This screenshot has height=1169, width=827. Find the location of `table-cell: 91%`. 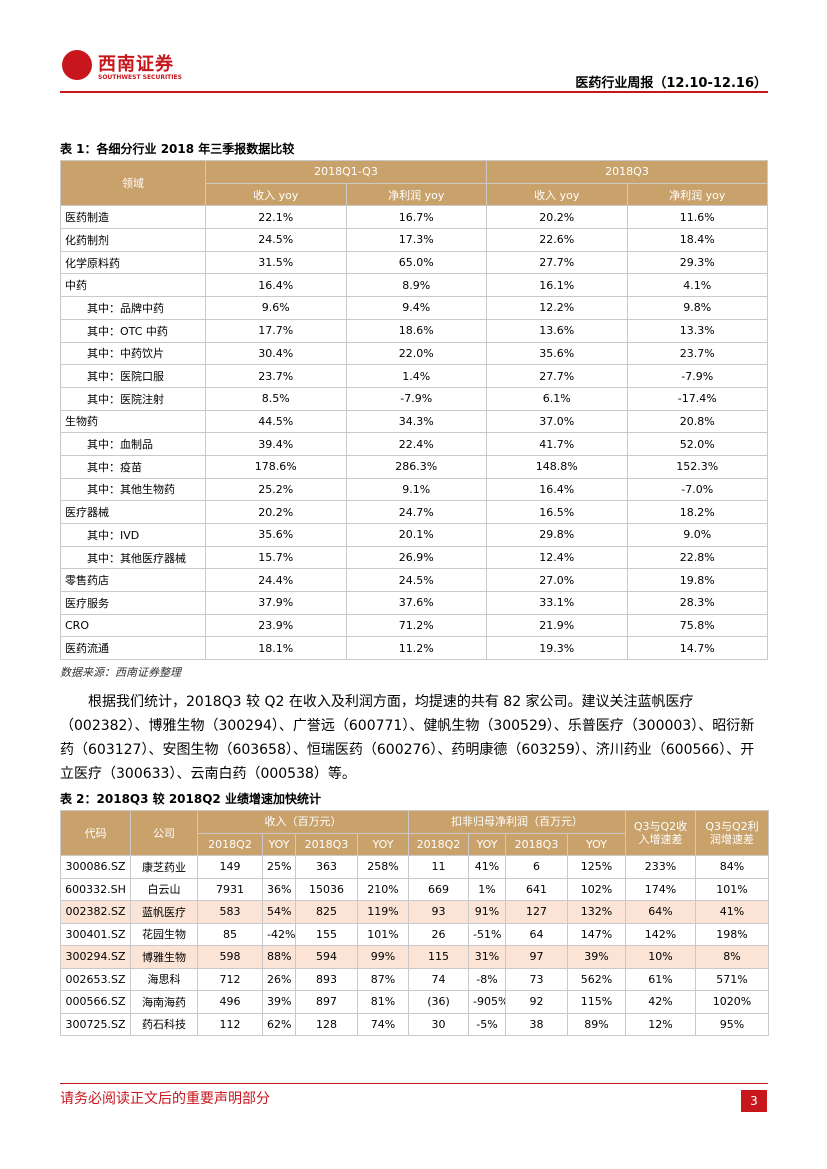

table-cell: 91% is located at coordinates (487, 912).